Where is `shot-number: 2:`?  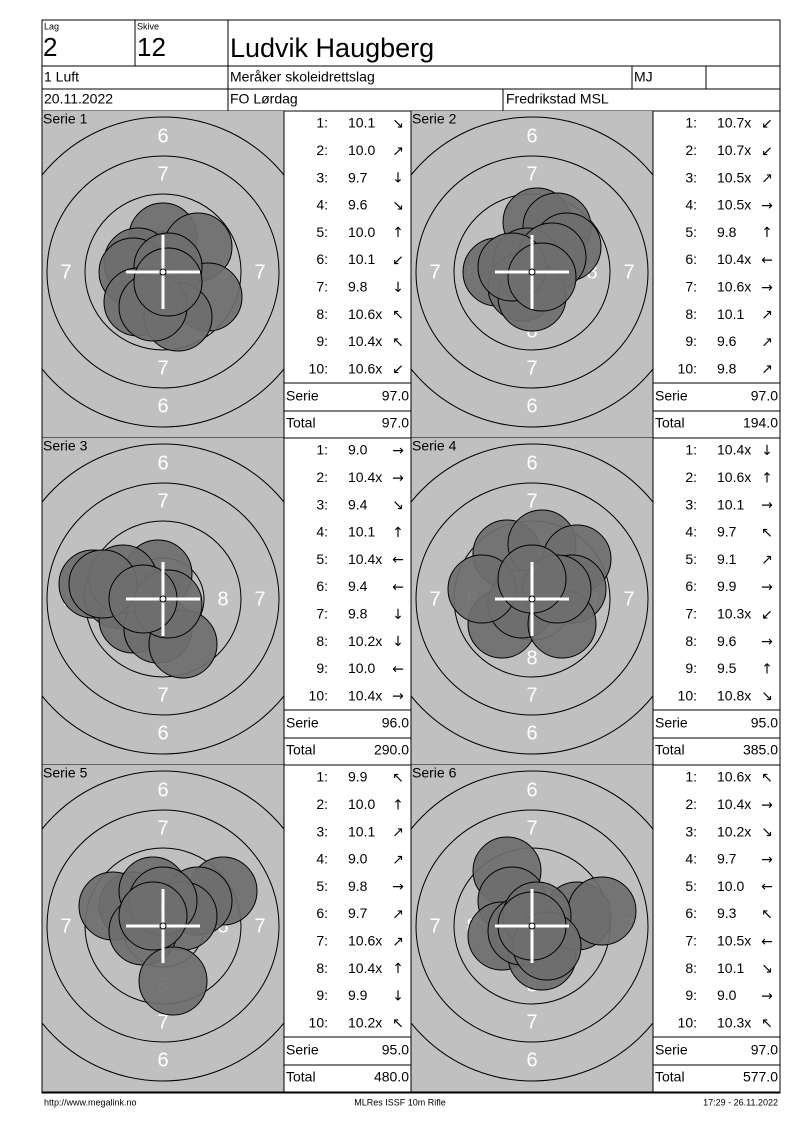 shot-number: 2: is located at coordinates (322, 150).